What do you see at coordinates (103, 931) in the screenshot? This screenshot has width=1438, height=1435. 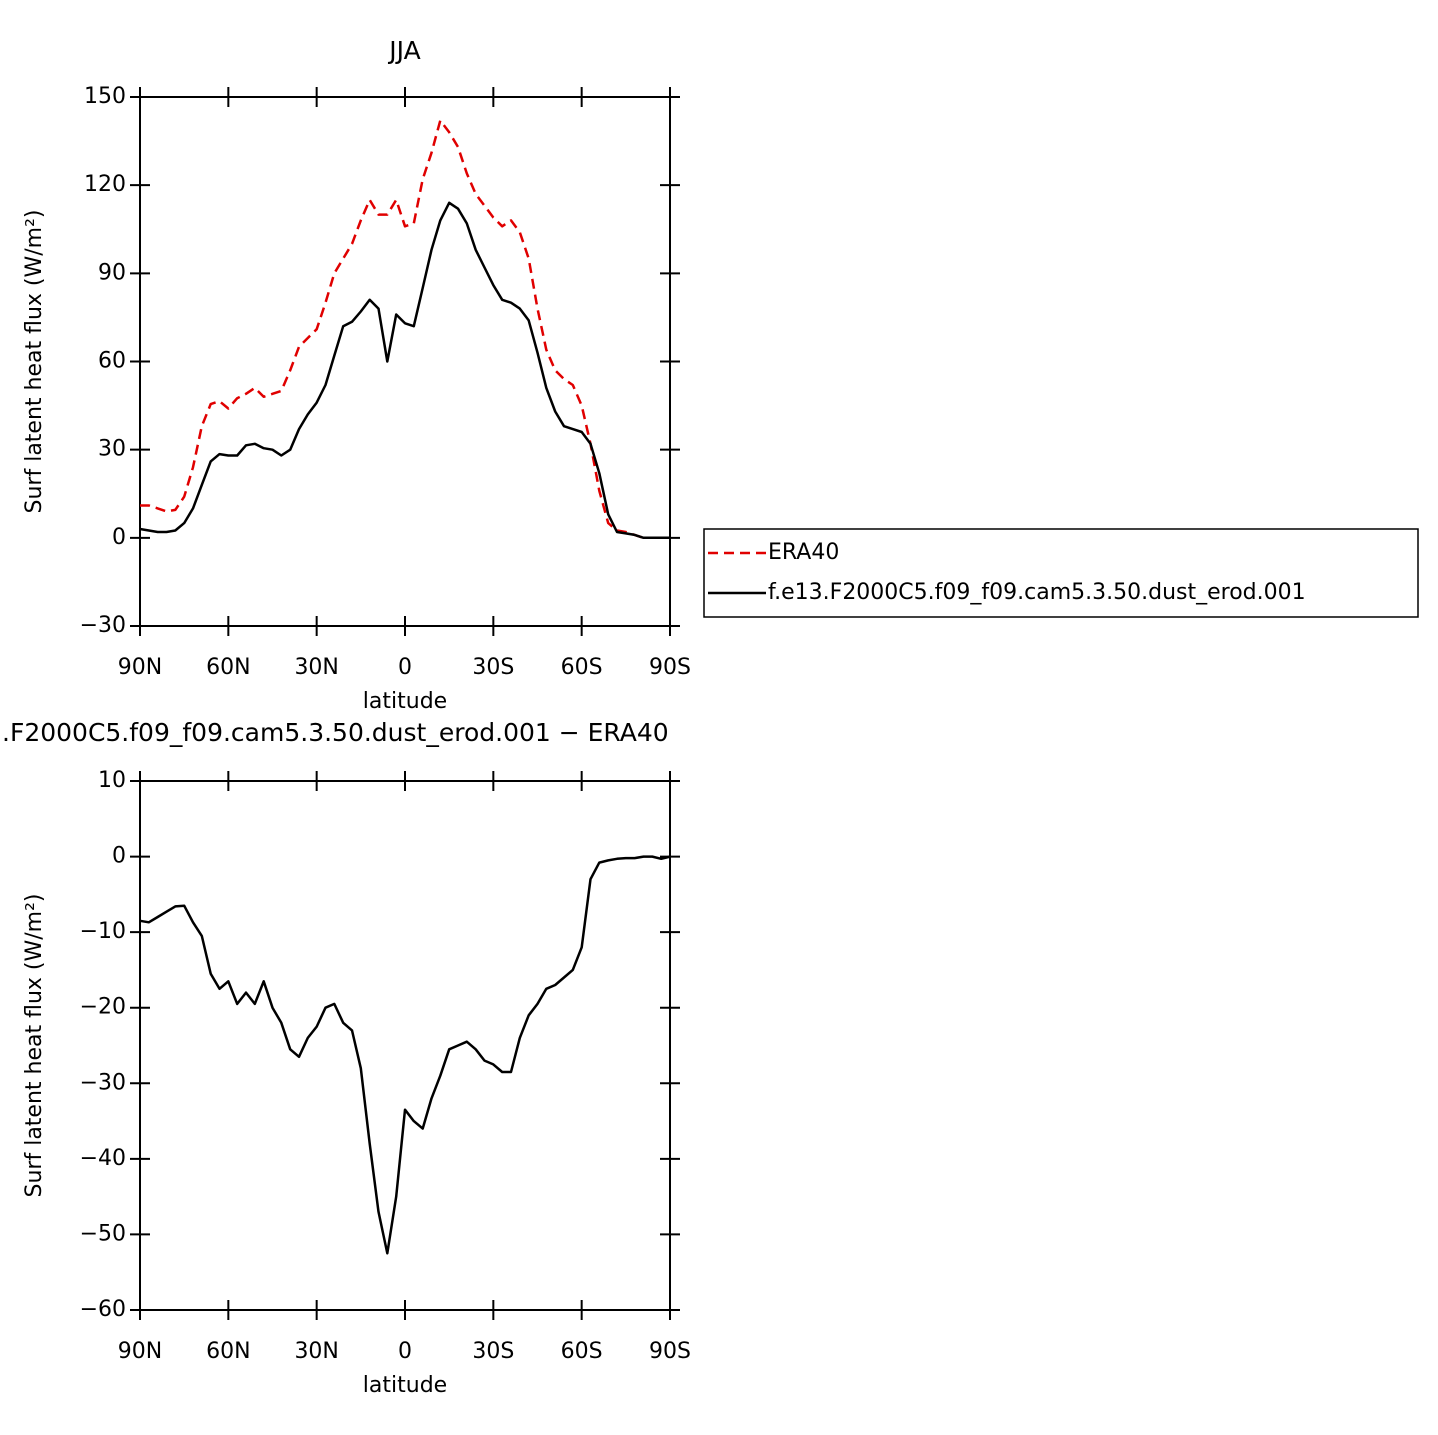 I see `y-tick-label: −10` at bounding box center [103, 931].